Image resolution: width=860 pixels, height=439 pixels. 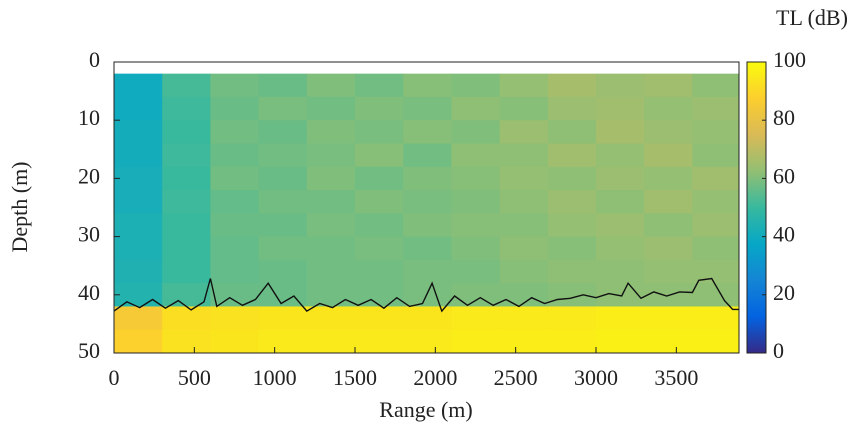 What do you see at coordinates (784, 175) in the screenshot?
I see `colorbar-tick-label: 60` at bounding box center [784, 175].